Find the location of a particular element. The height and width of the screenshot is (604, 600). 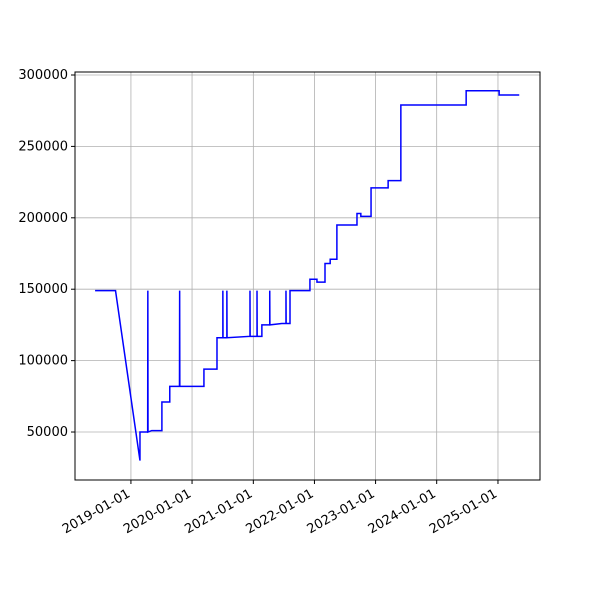

y-tick-label: 200000 is located at coordinates (43, 218).